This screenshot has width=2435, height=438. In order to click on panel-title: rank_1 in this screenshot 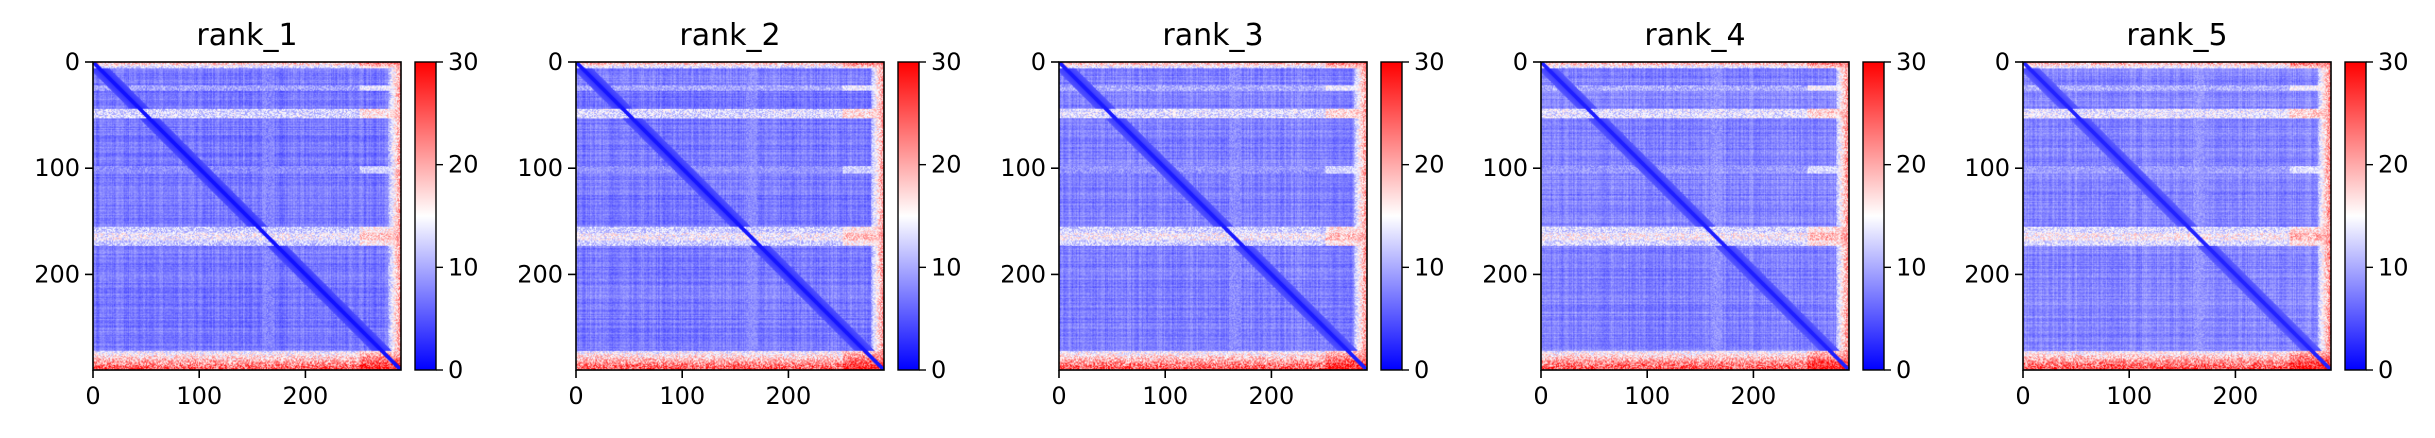, I will do `click(246, 35)`.